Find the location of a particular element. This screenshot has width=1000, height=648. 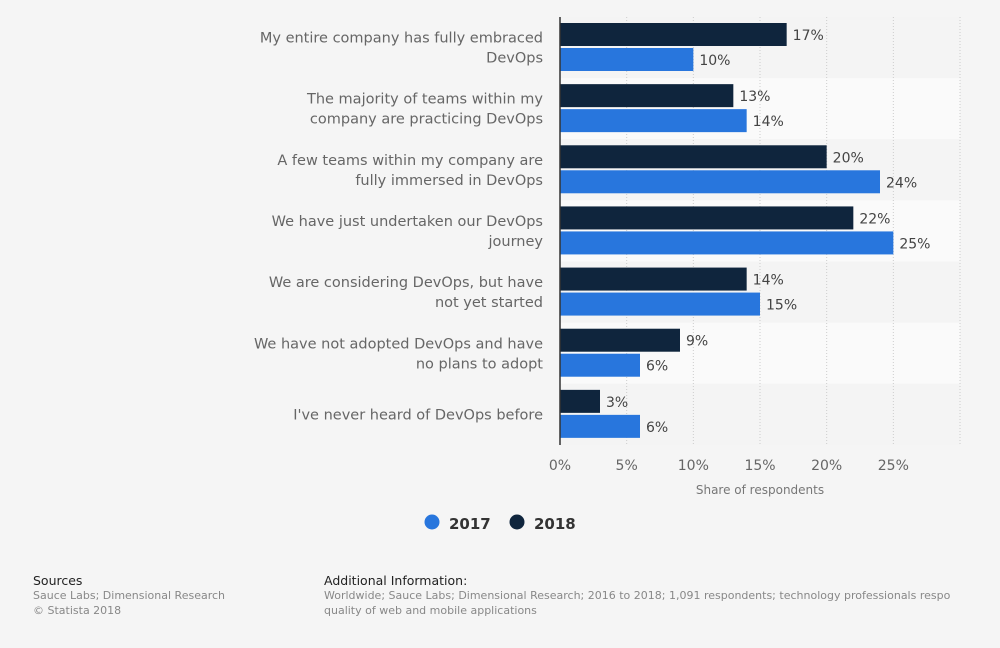

data-label: 17% is located at coordinates (808, 36).